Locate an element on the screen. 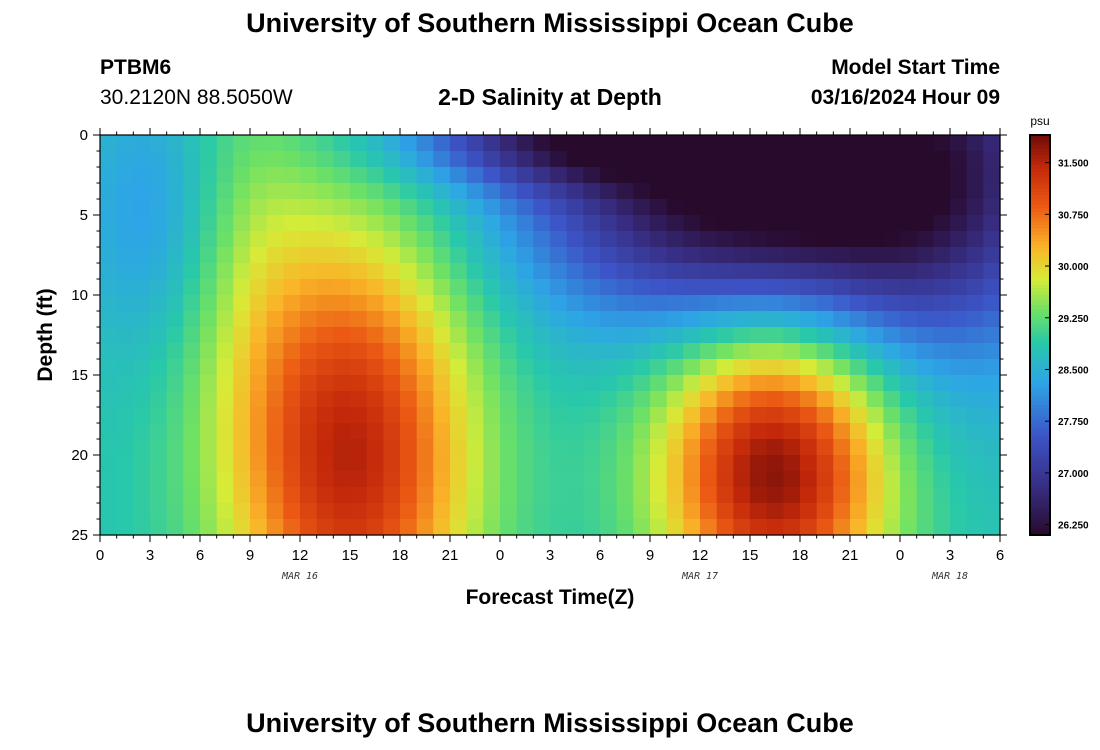 The width and height of the screenshot is (1100, 750). x-date-label: MAR 18 is located at coordinates (949, 576).